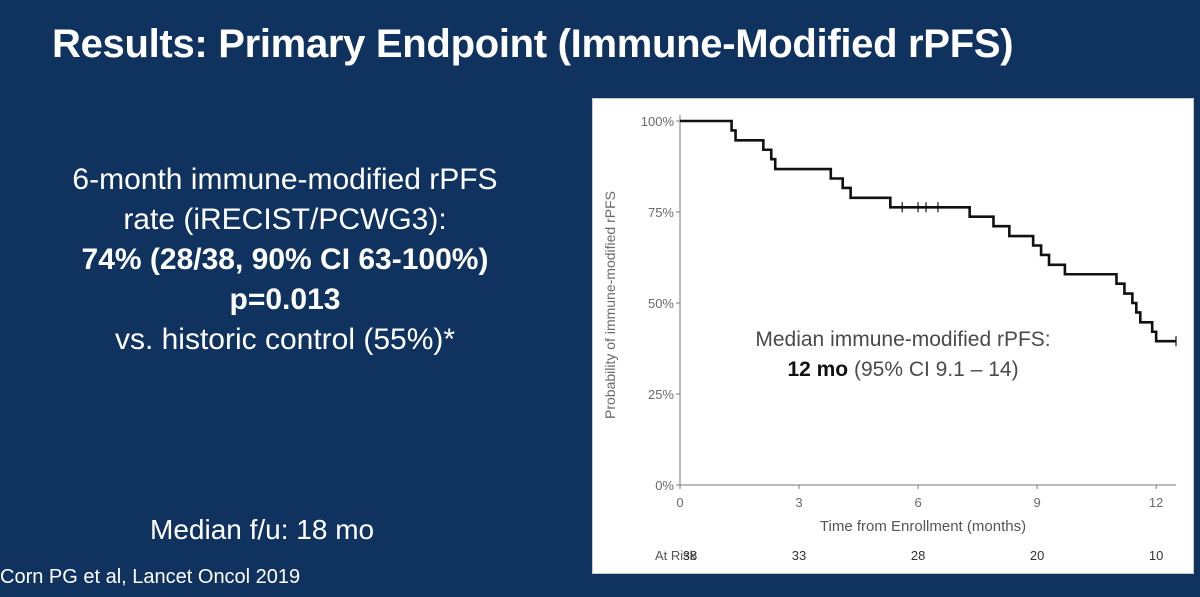 The image size is (1200, 597). What do you see at coordinates (1156, 502) in the screenshot?
I see `x-tick-label: 12` at bounding box center [1156, 502].